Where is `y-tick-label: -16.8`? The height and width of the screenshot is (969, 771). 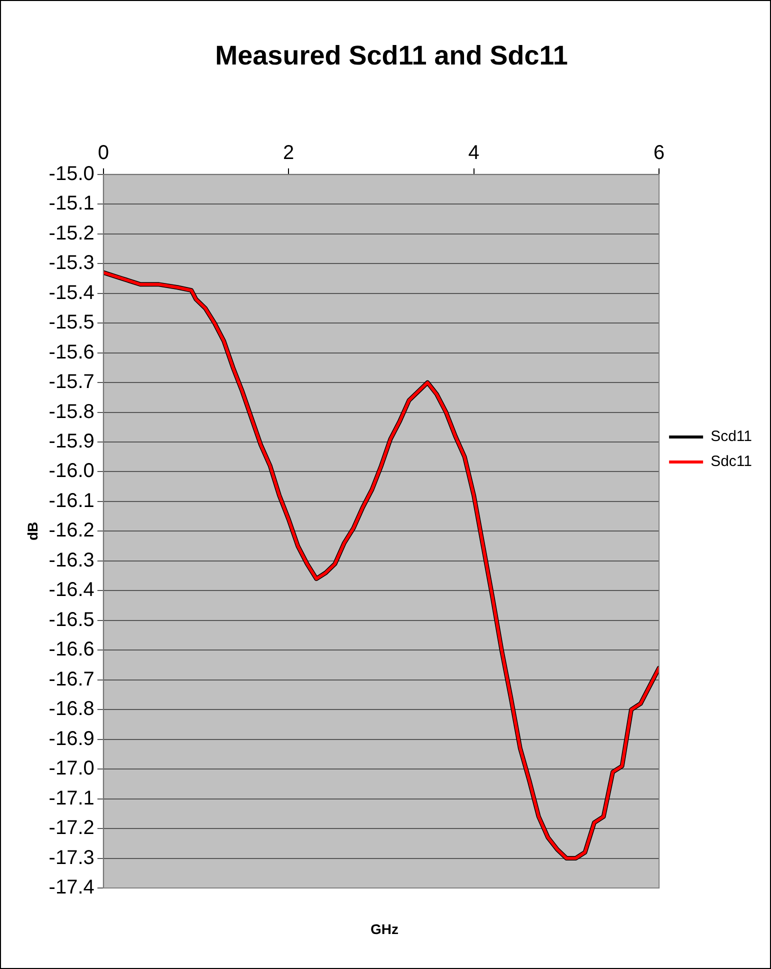 y-tick-label: -16.8 is located at coordinates (71, 709).